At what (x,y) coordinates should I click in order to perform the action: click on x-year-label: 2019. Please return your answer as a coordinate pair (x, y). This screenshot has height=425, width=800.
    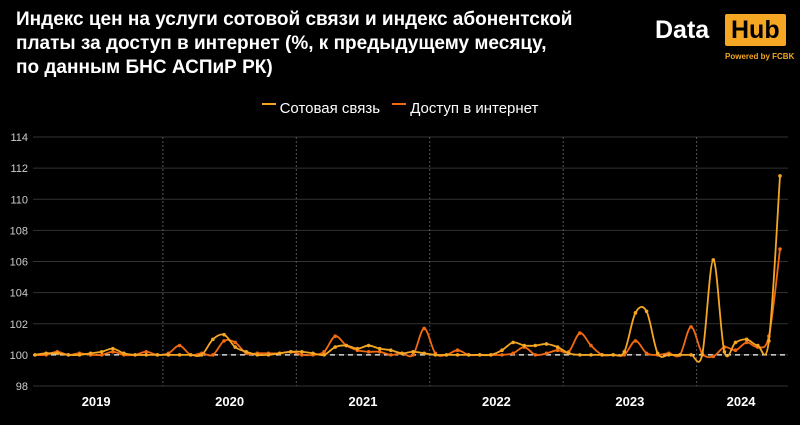
    Looking at the image, I should click on (96, 401).